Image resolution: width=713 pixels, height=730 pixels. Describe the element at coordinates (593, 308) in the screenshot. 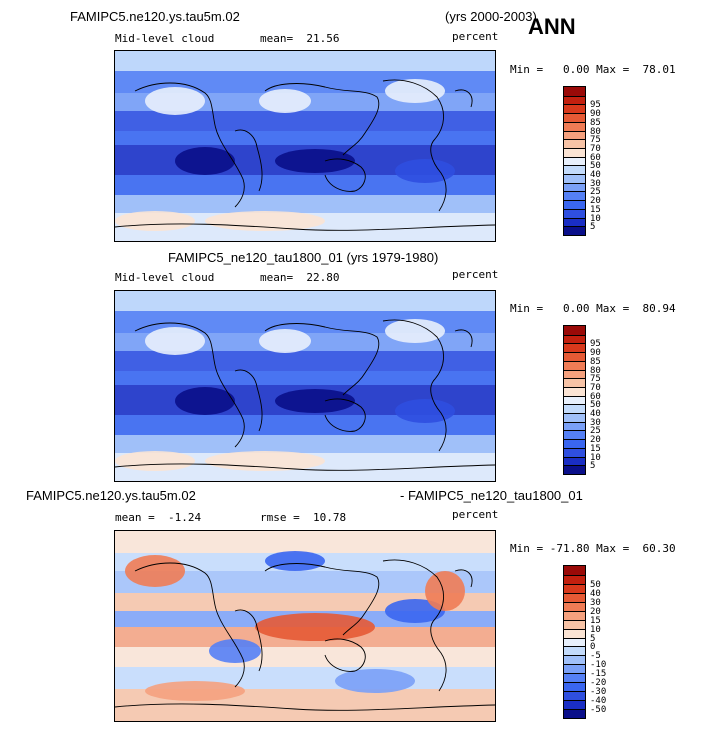

I see `panel2-range: Min = 0.00 Max = 80.94` at that location.